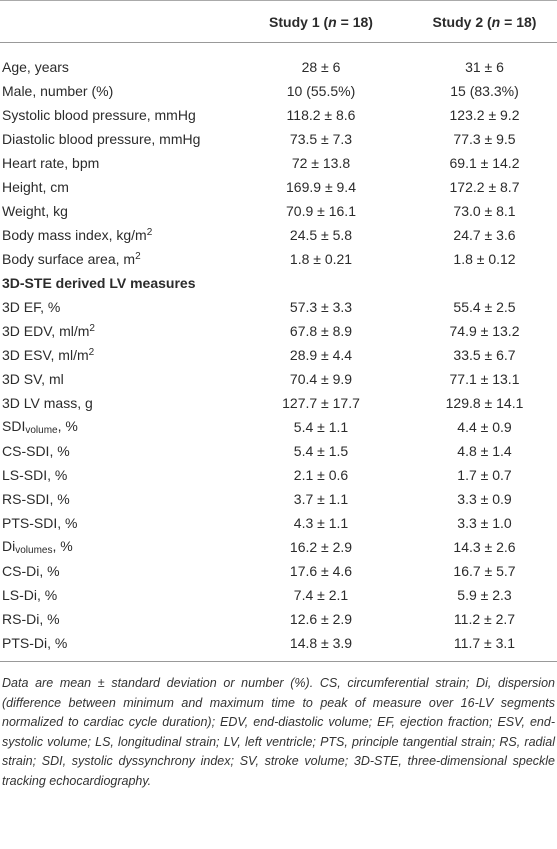 This screenshot has height=849, width=557. Describe the element at coordinates (115, 91) in the screenshot. I see `row-label: Male, number (%)` at that location.